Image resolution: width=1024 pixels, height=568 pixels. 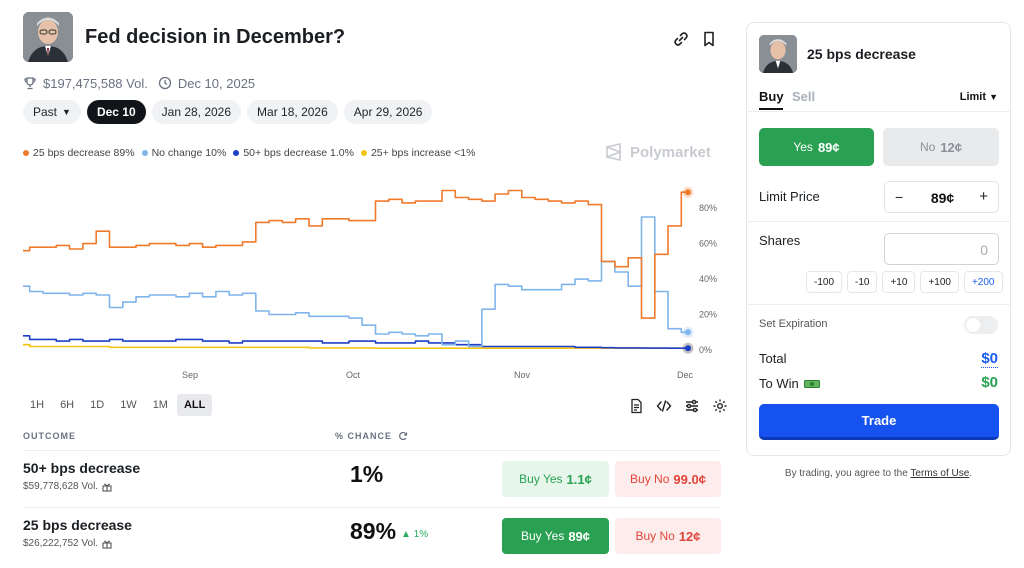 What do you see at coordinates (692, 406) in the screenshot?
I see `sliders-icon` at bounding box center [692, 406].